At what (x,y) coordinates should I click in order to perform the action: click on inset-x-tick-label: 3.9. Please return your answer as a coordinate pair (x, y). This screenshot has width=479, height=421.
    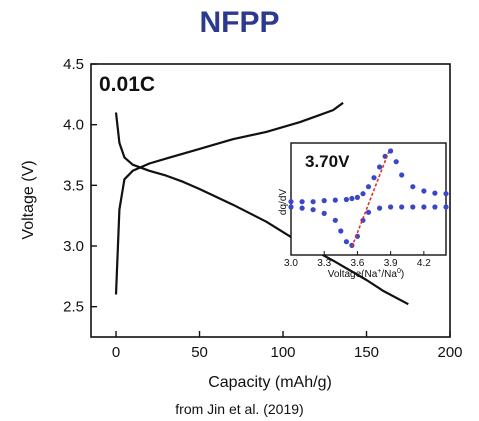
    Looking at the image, I should click on (391, 263).